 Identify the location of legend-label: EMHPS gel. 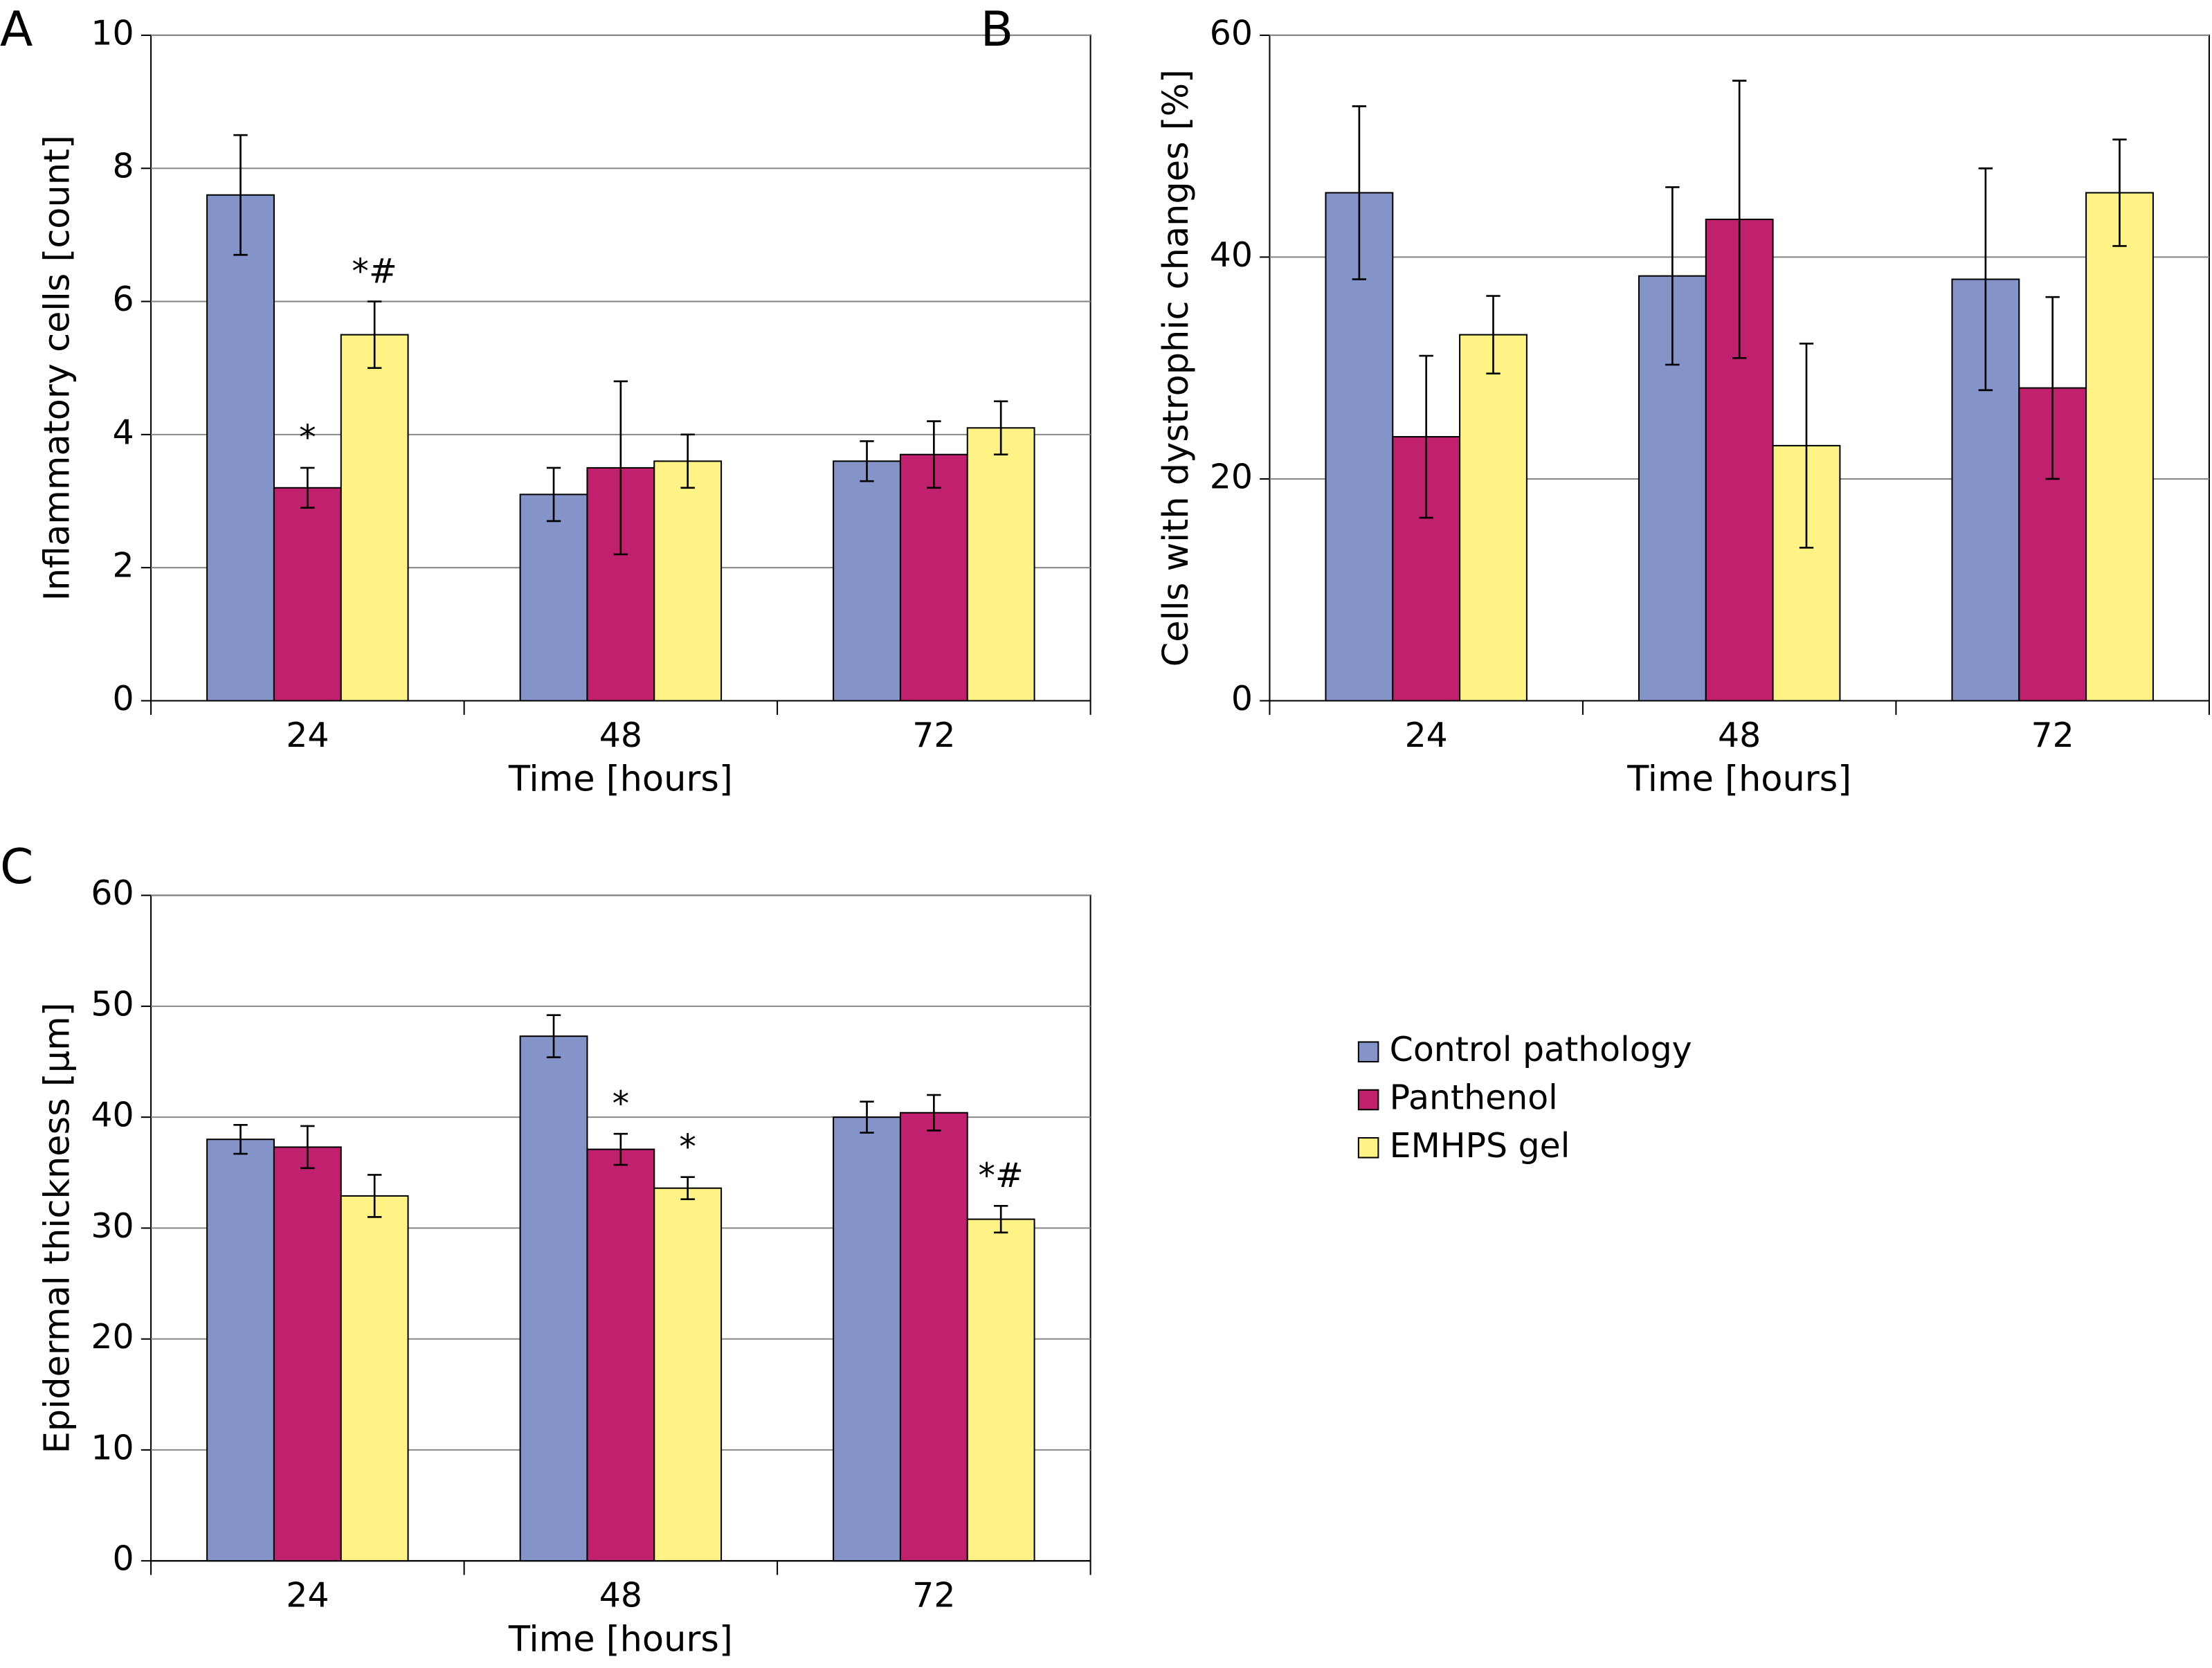
(1480, 1146).